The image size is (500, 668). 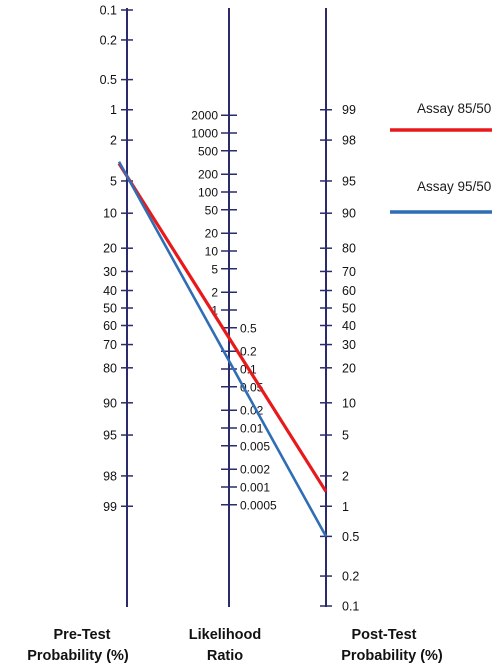 What do you see at coordinates (110, 249) in the screenshot?
I see `pre-test-tick-label: 20` at bounding box center [110, 249].